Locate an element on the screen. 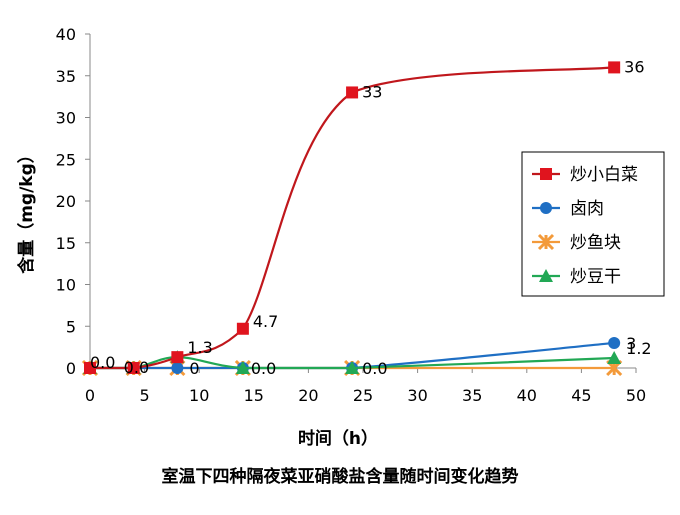 Image resolution: width=680 pixels, height=515 pixels. x-tick-label: 10 is located at coordinates (199, 395).